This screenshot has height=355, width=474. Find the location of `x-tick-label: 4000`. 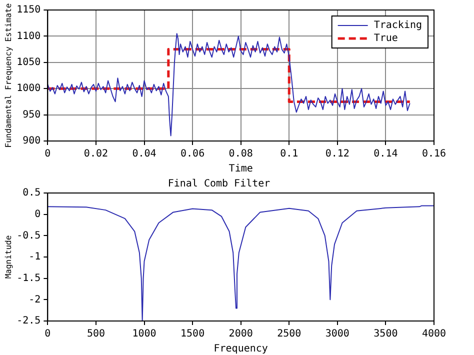

x-tick-label: 4000 is located at coordinates (434, 334).